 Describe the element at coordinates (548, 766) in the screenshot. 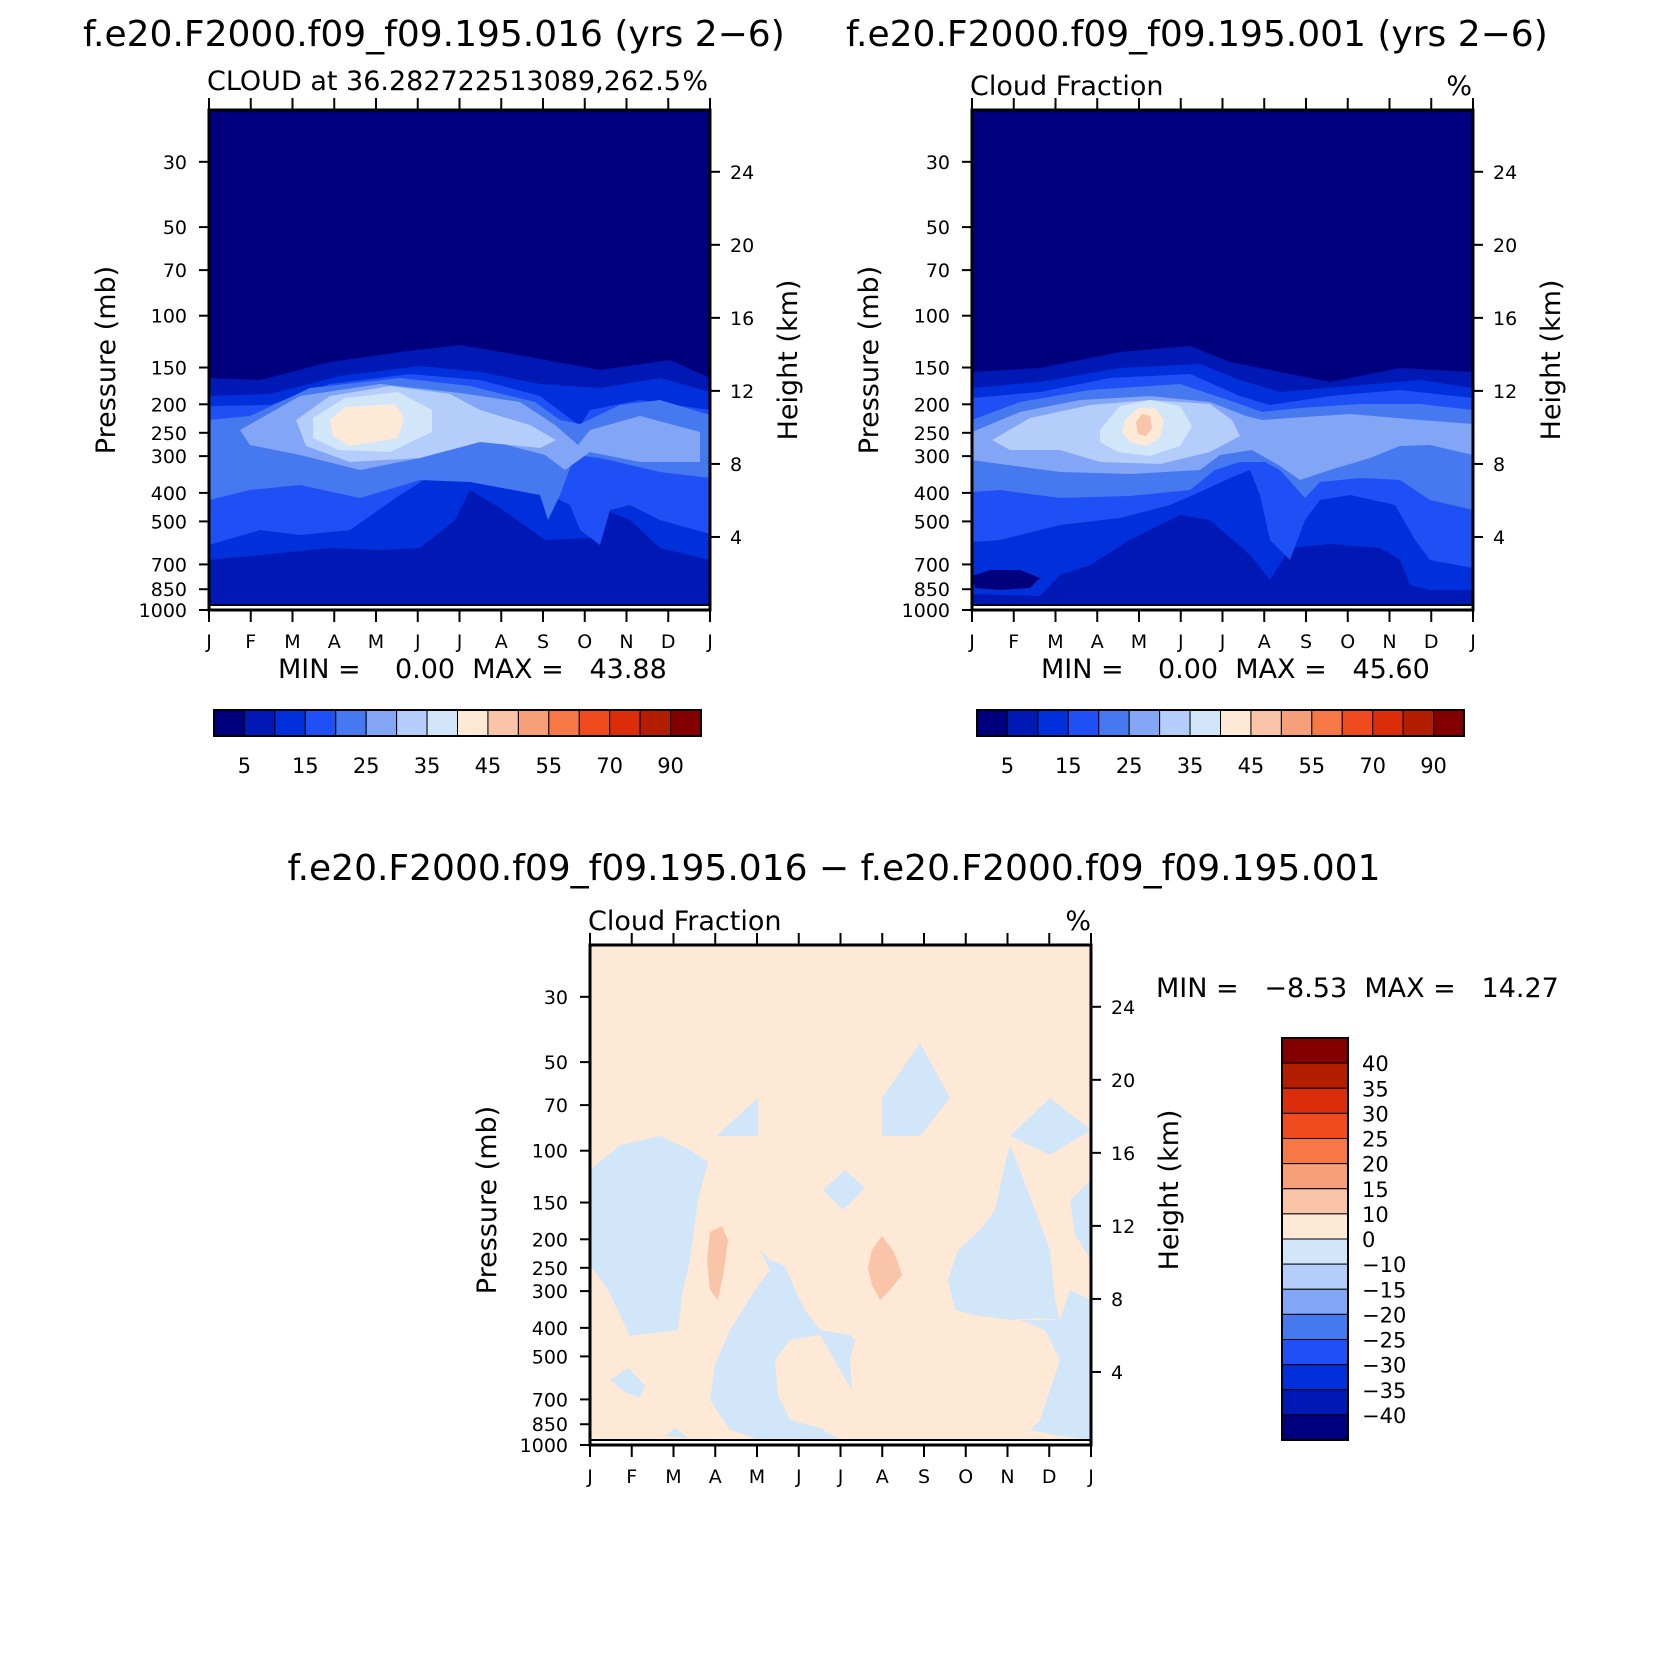

I see `p1-colorbar-label: 55` at that location.